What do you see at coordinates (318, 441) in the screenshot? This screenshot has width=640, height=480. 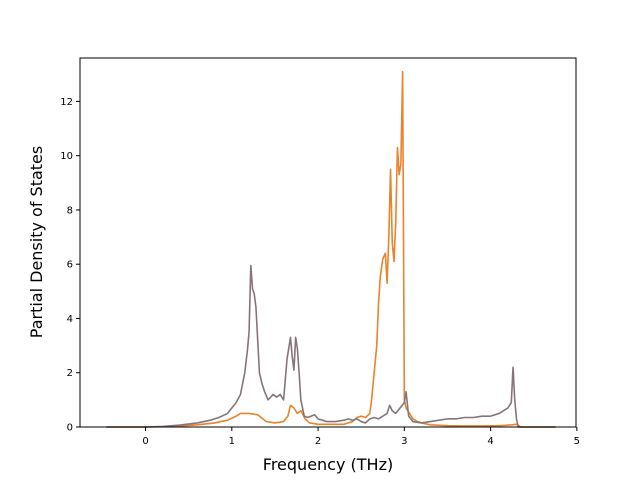 I see `x-tick-label: 2` at bounding box center [318, 441].